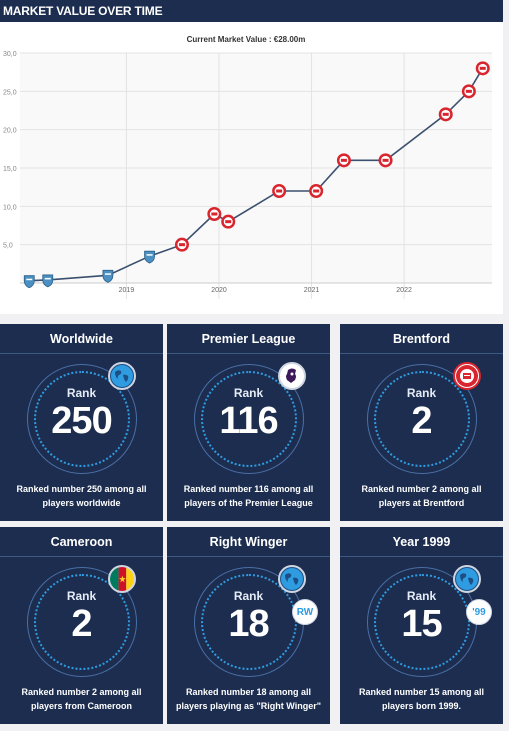  I want to click on y-tick-label: 10,0, so click(10, 207).